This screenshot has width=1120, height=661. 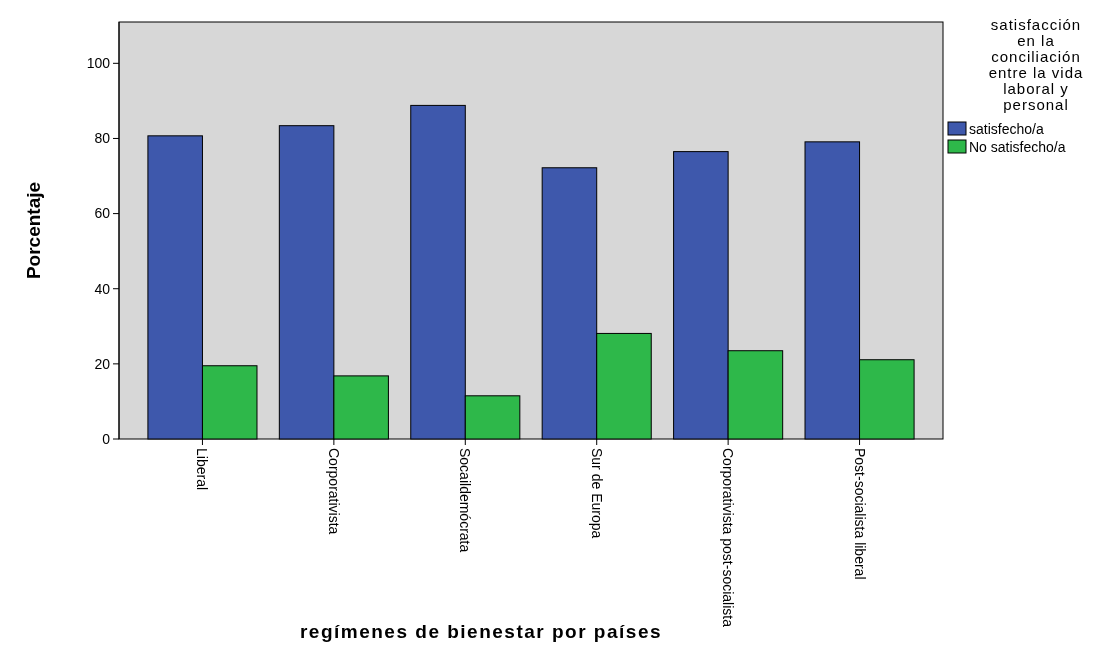 What do you see at coordinates (465, 500) in the screenshot?
I see `x-tick-label: Socaildemócrata` at bounding box center [465, 500].